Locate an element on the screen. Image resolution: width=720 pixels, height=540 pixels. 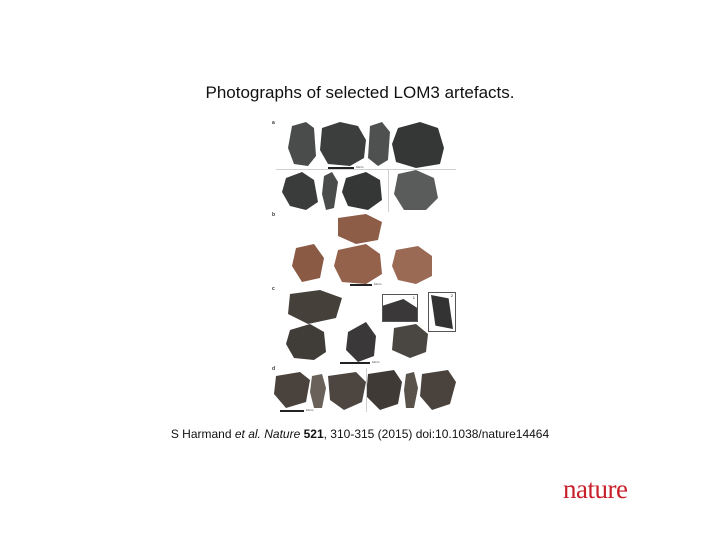
artefact-a3 is located at coordinates (379, 144).